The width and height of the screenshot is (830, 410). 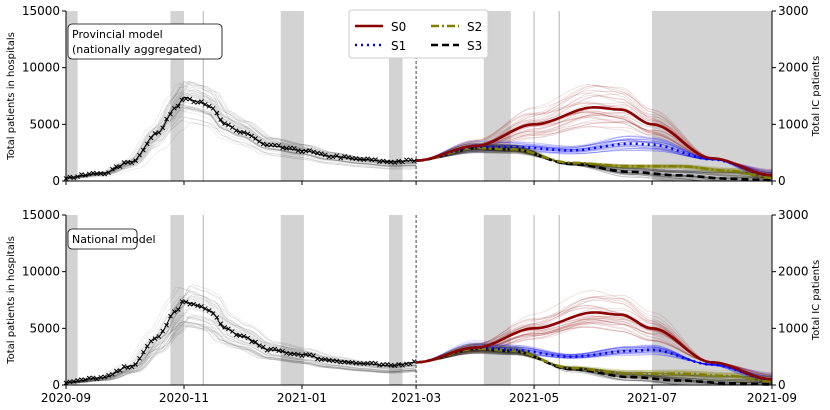 What do you see at coordinates (398, 27) in the screenshot?
I see `legend-label-s0: S0` at bounding box center [398, 27].